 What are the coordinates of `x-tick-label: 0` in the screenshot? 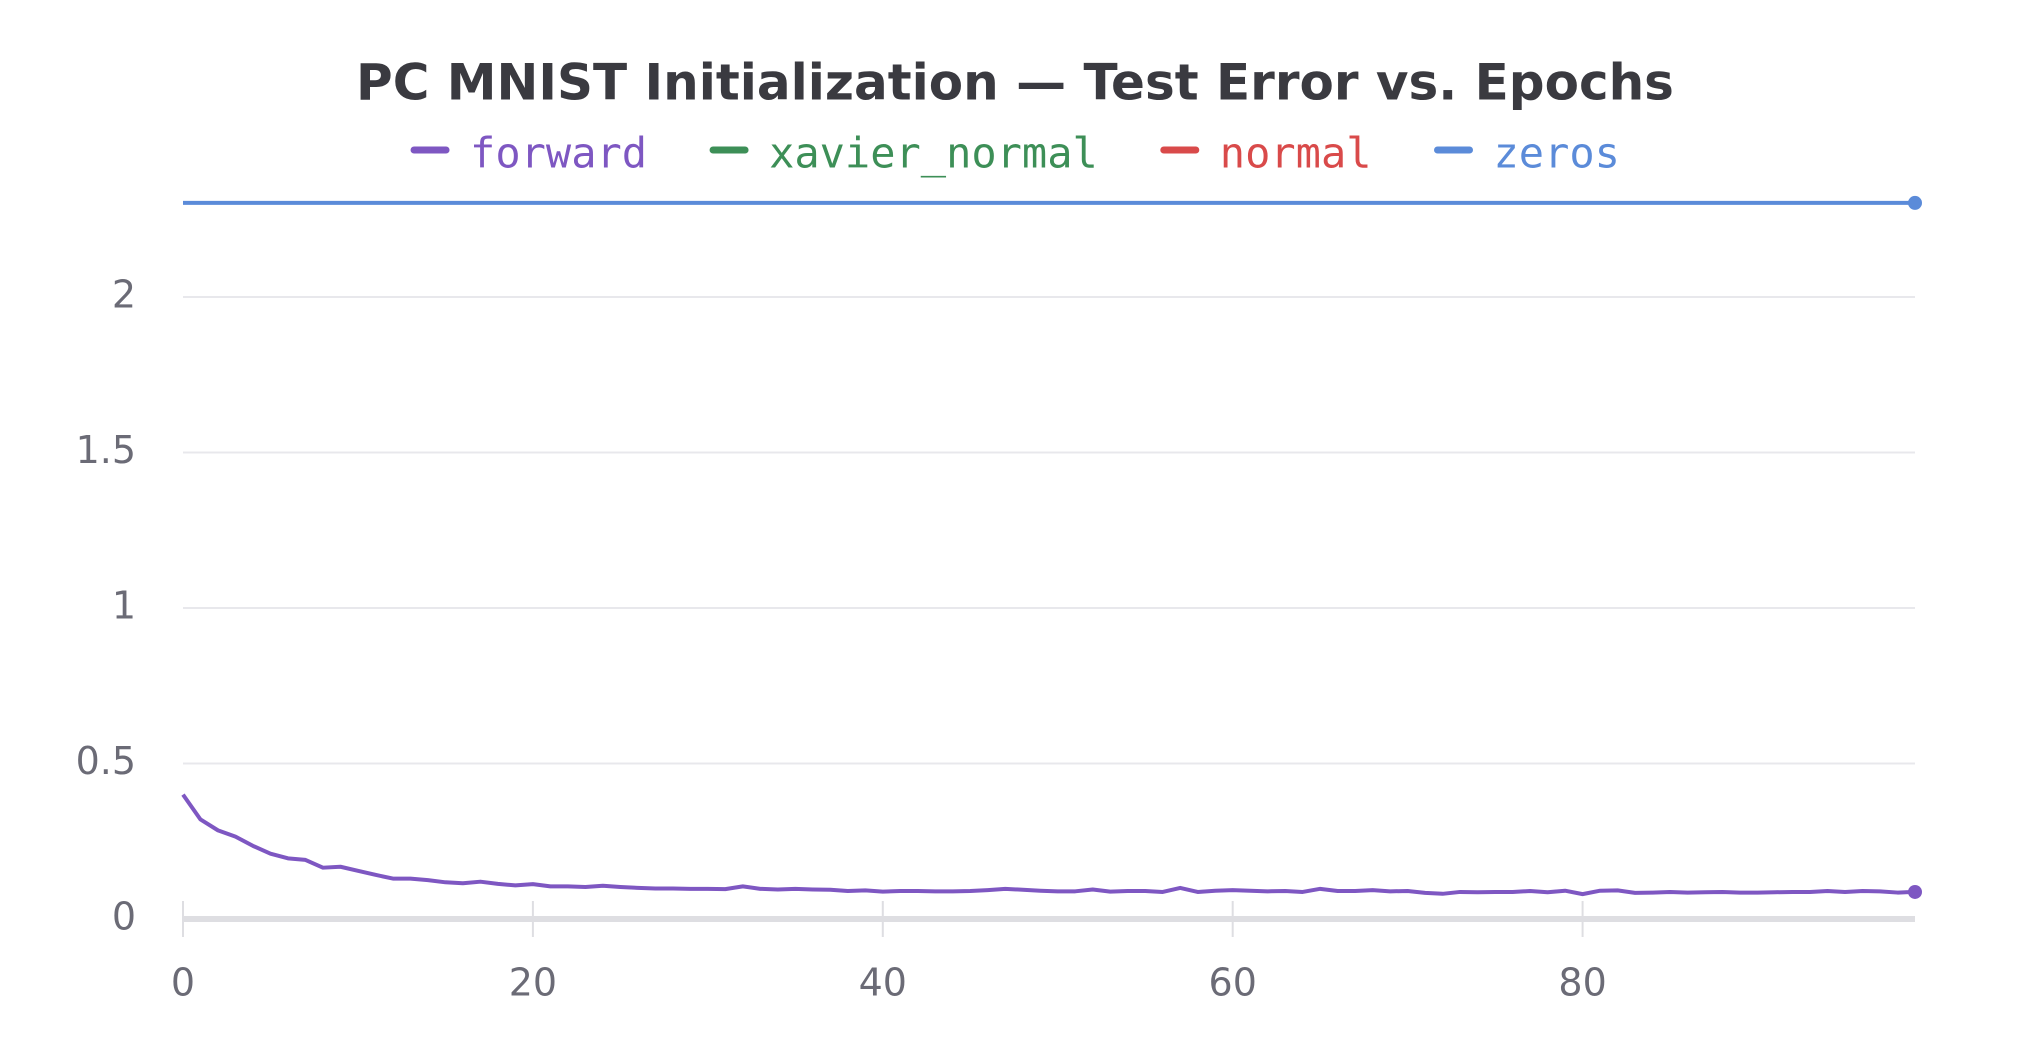 It's located at (183, 983).